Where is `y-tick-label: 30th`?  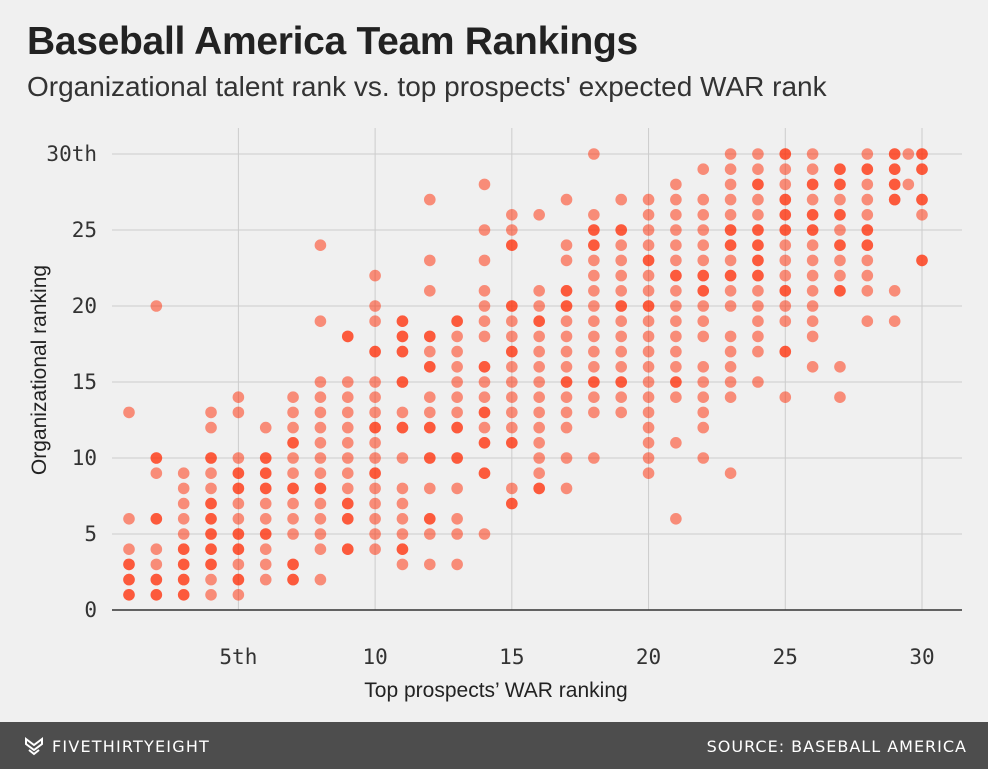 y-tick-label: 30th is located at coordinates (71, 154).